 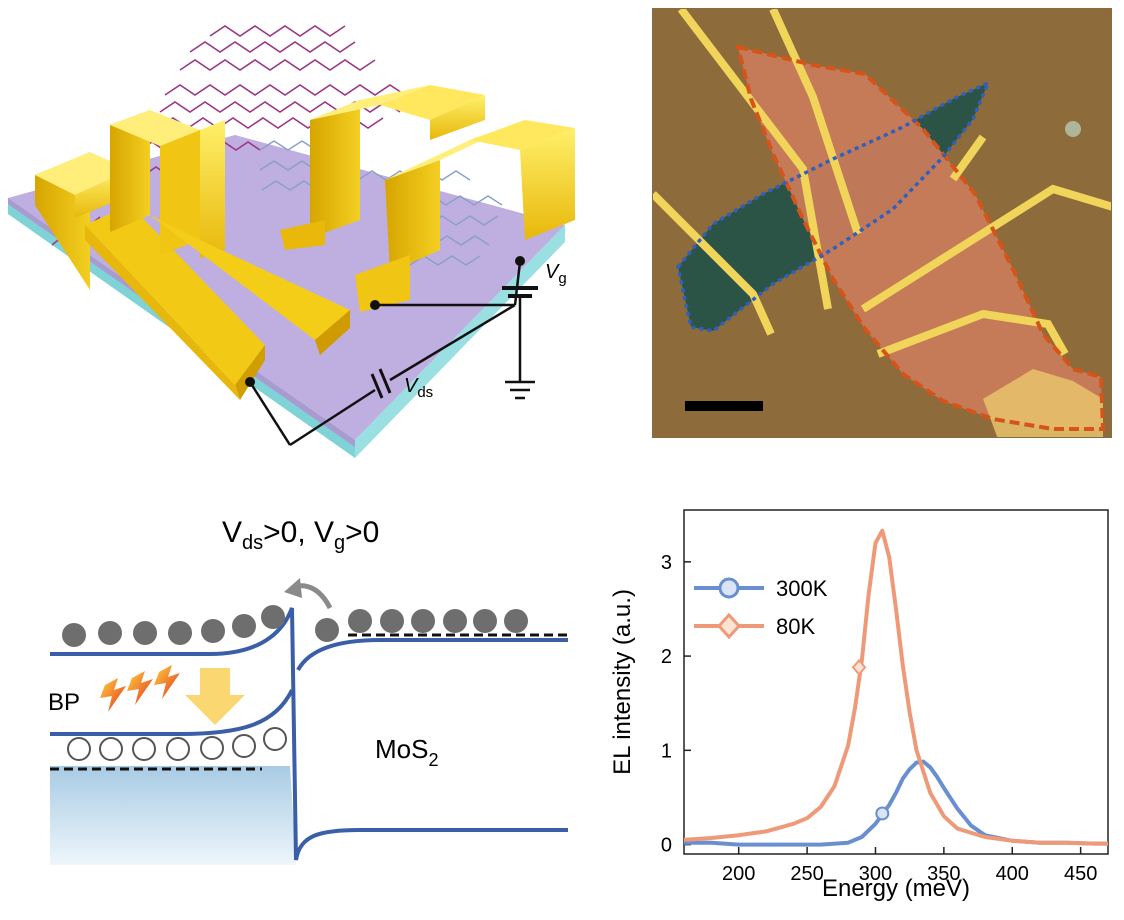 I want to click on emission-bolts, so click(x=140, y=688).